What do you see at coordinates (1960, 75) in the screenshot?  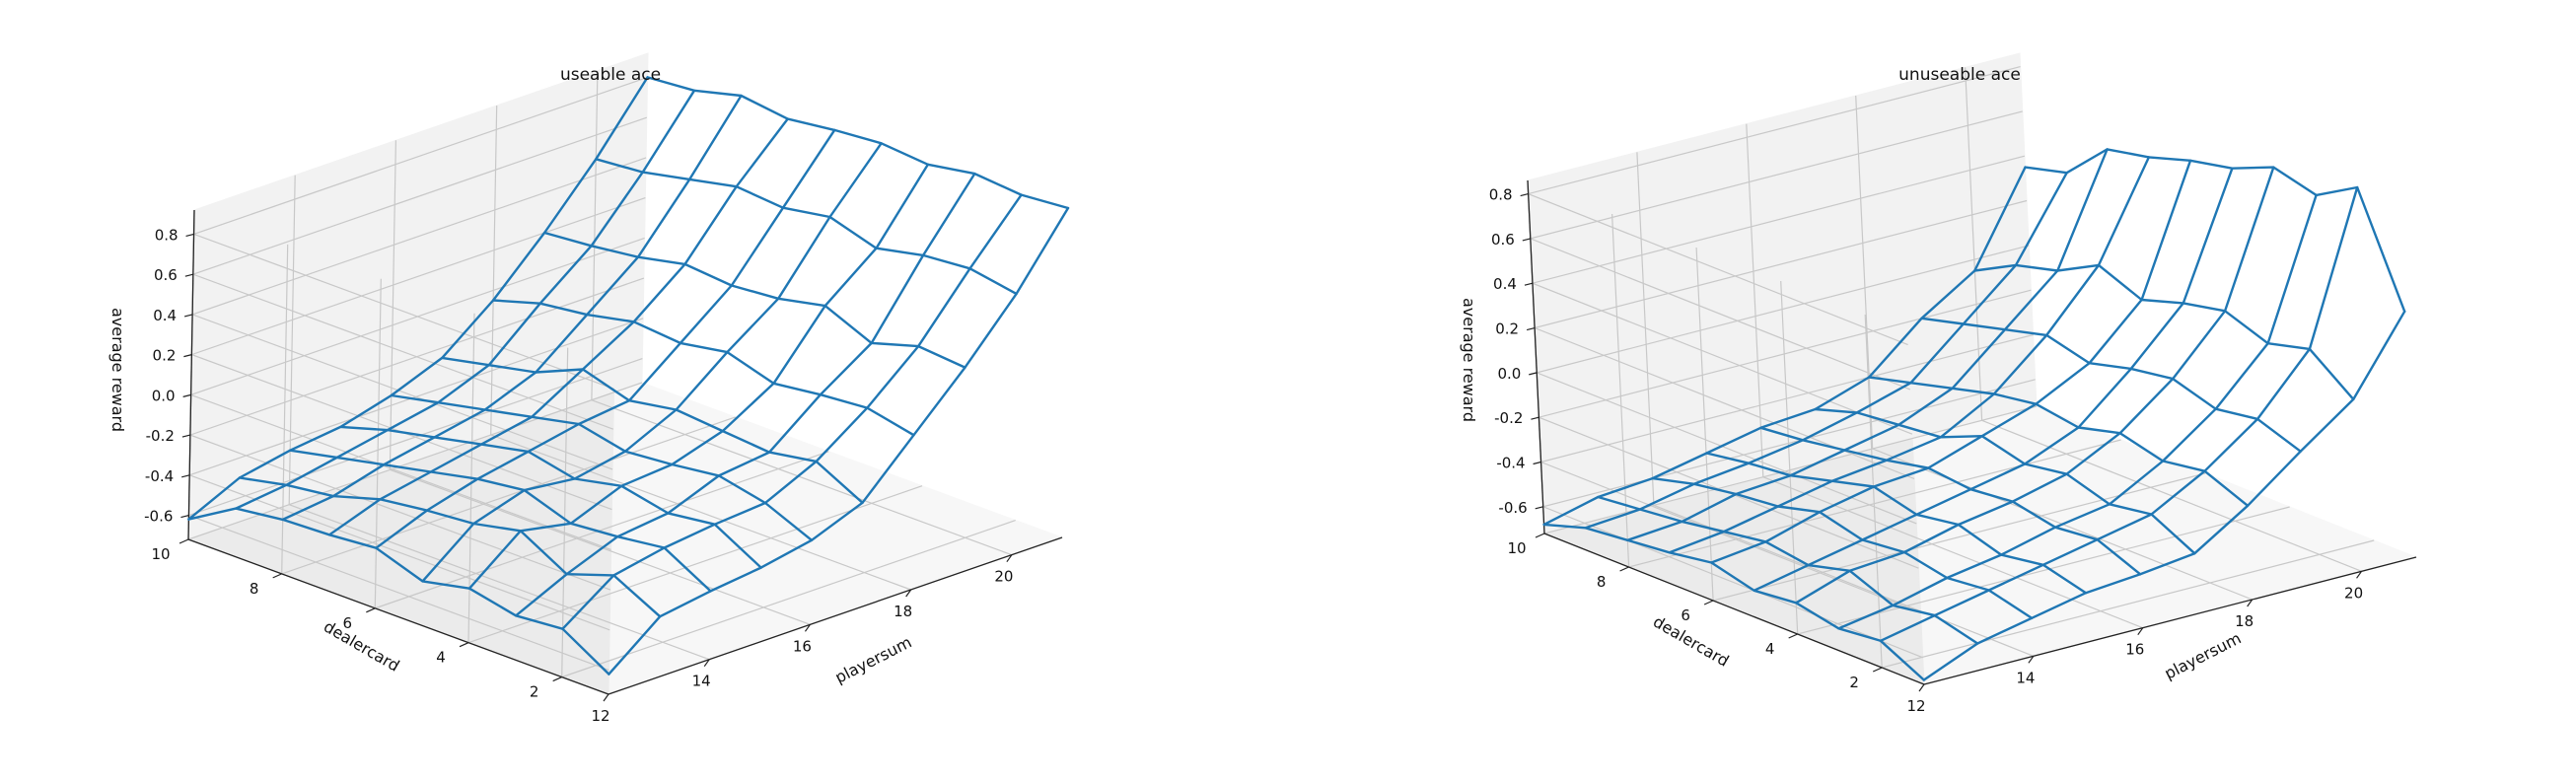 I see `chart-title: unuseable ace` at bounding box center [1960, 75].